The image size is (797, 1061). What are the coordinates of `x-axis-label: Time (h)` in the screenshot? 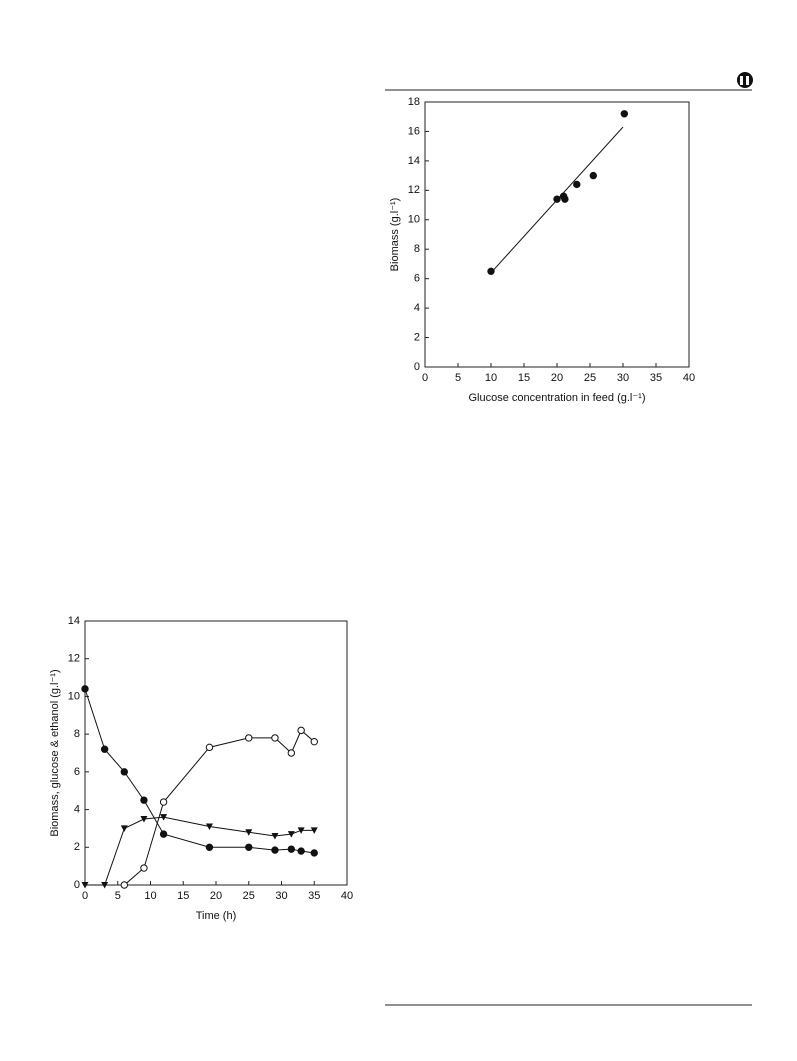 It's located at (216, 916).